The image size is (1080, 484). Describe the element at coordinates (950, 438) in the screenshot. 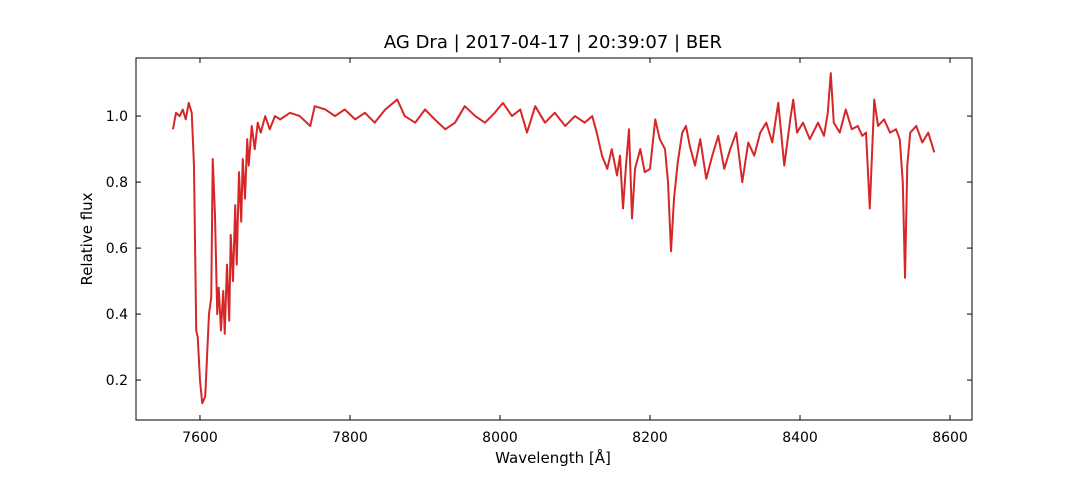

I see `x-tick-label: 8600` at that location.